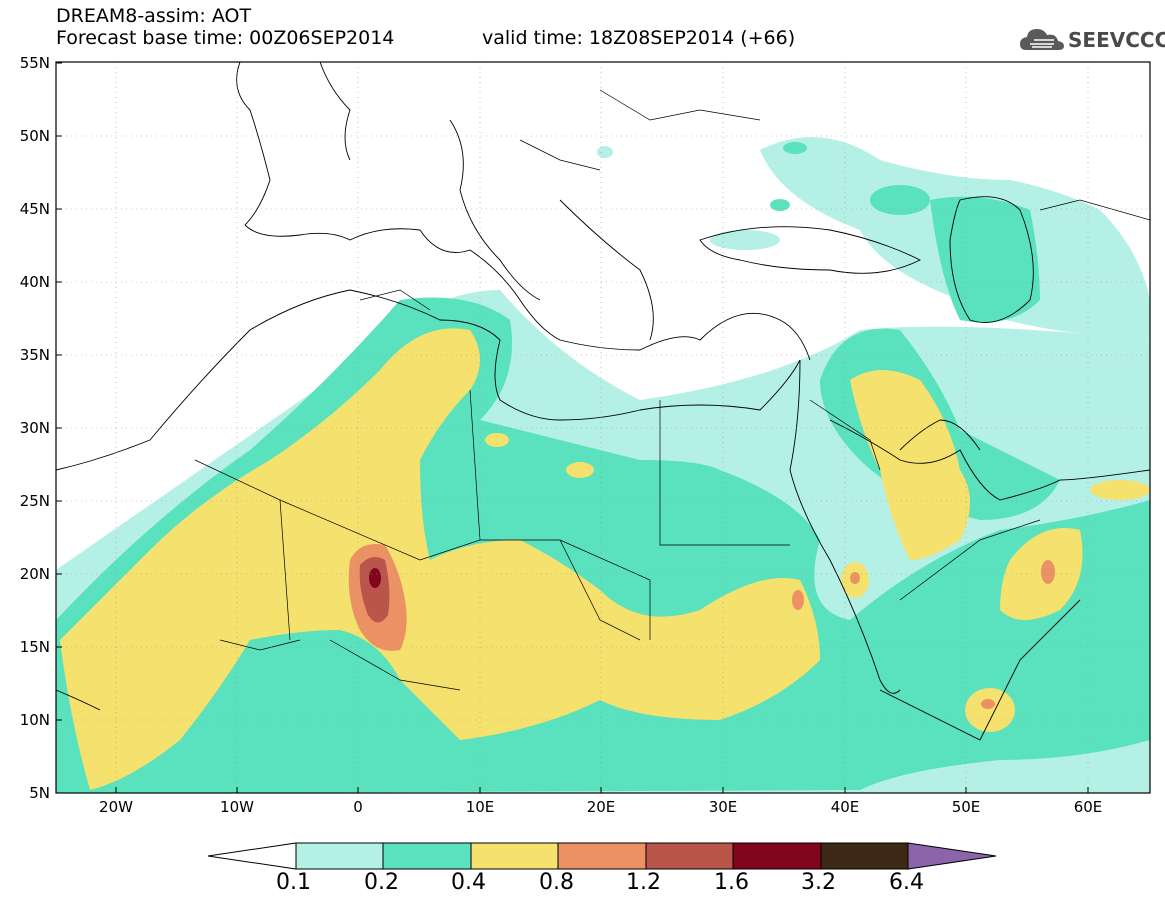 This screenshot has width=1165, height=905. Describe the element at coordinates (906, 882) in the screenshot. I see `colorbar-label: 6.4` at that location.